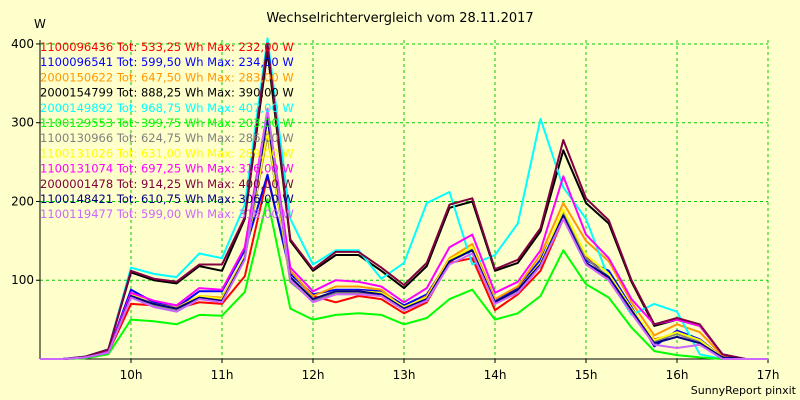  Describe the element at coordinates (222, 375) in the screenshot. I see `x-tick-label: 11h` at that location.